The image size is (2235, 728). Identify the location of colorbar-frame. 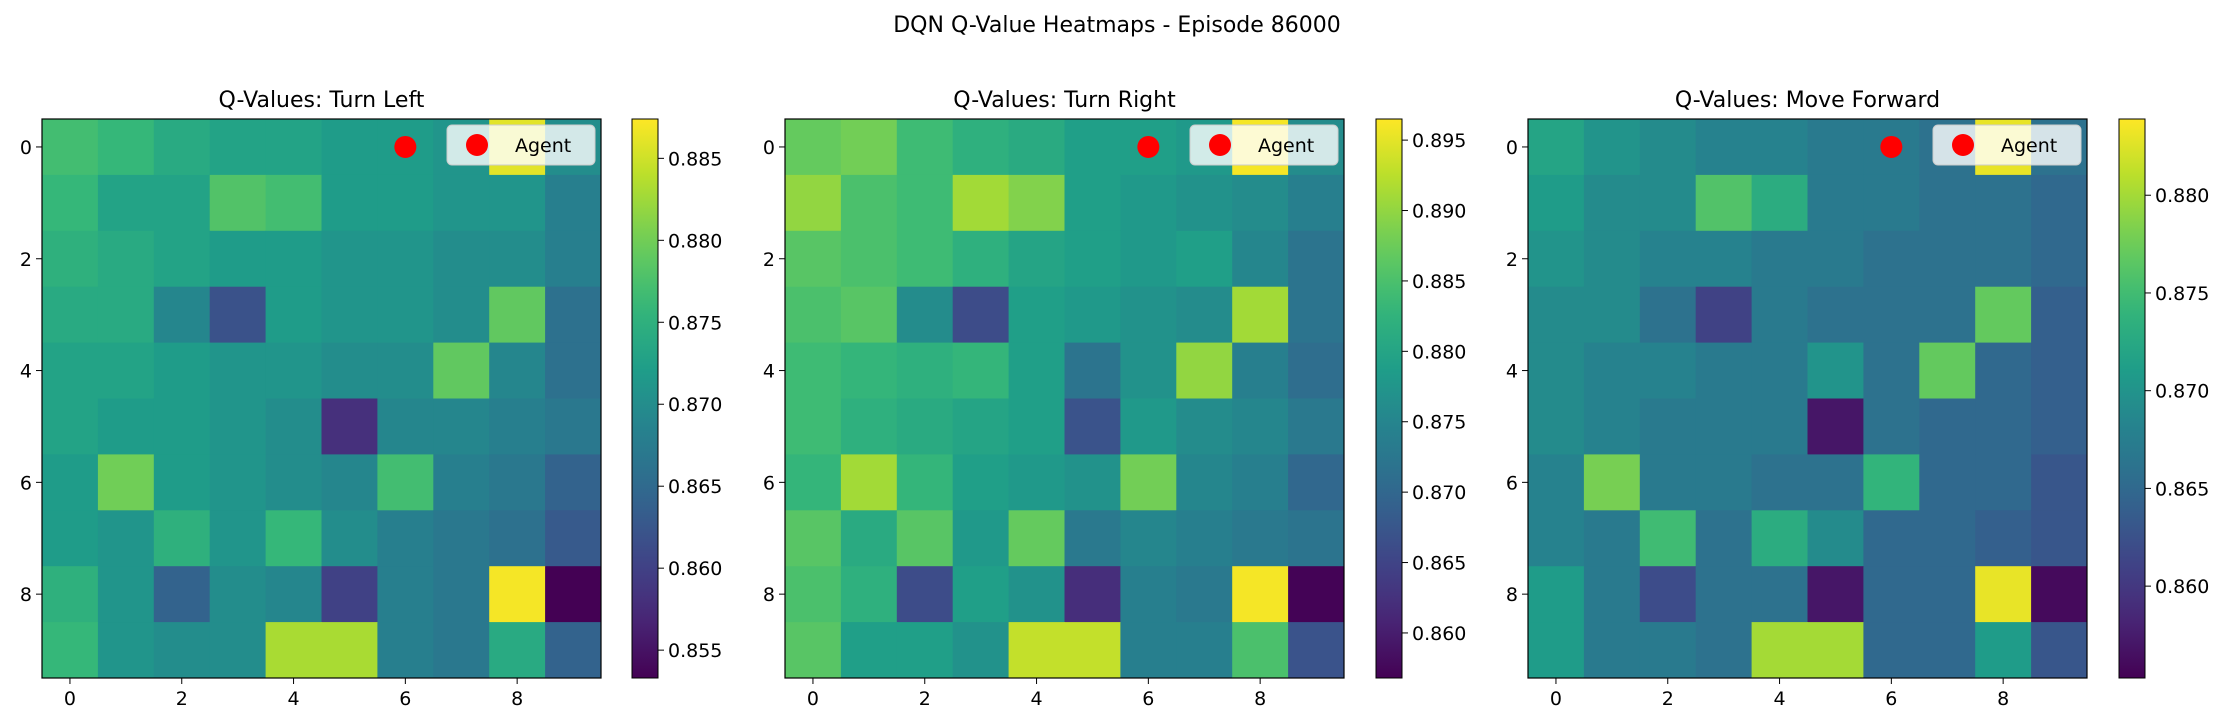
(2132, 398).